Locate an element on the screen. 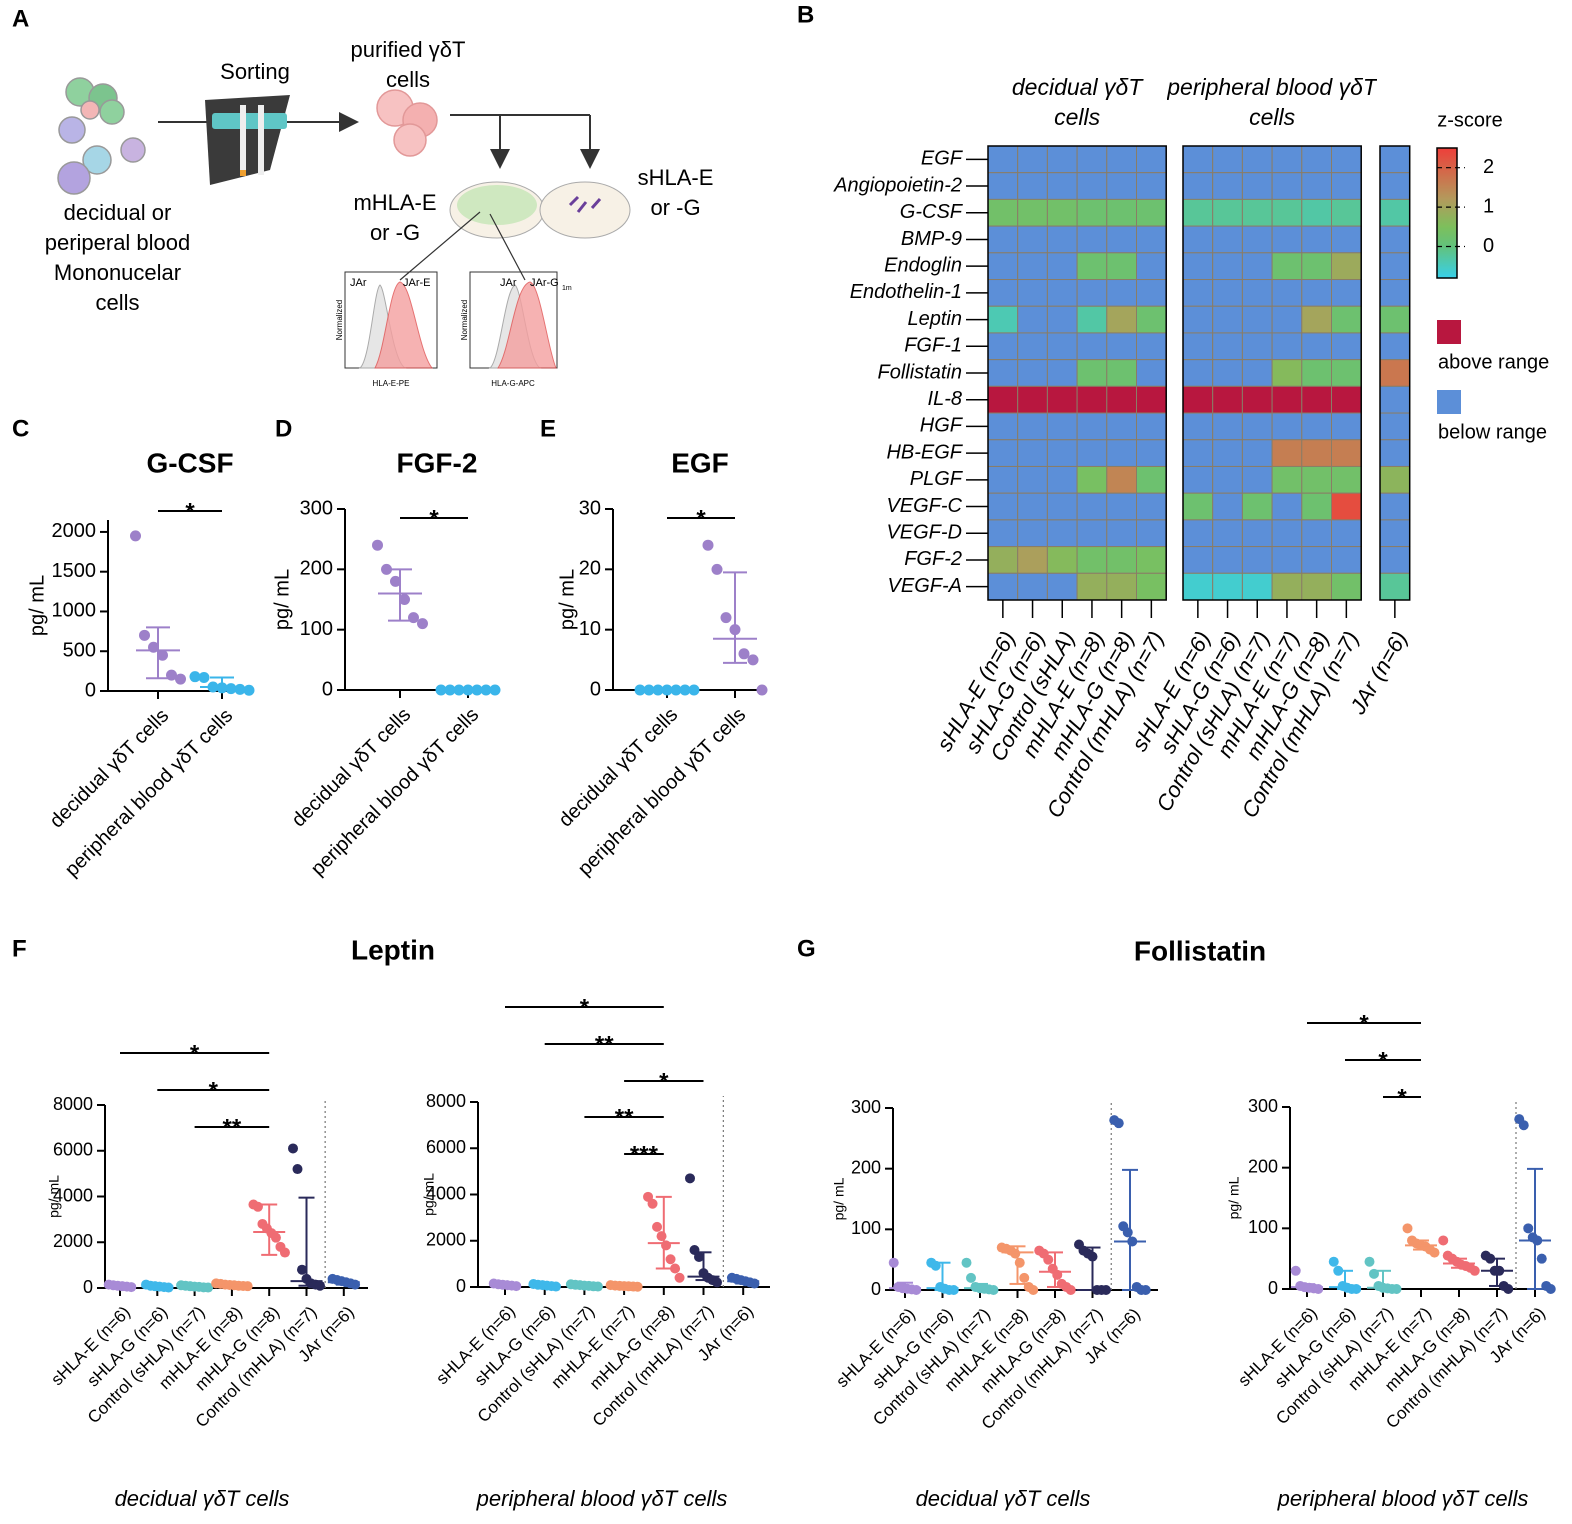 This screenshot has height=1524, width=1572. chart-title: EGF is located at coordinates (700, 462).